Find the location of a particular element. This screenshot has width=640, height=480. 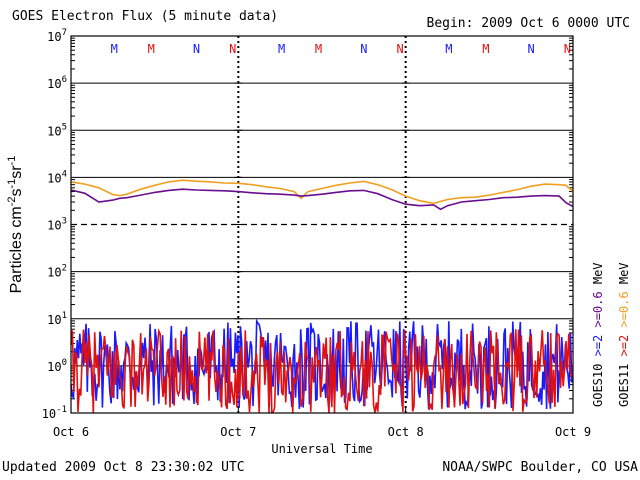

goes10-ge06-series is located at coordinates (322, 199).